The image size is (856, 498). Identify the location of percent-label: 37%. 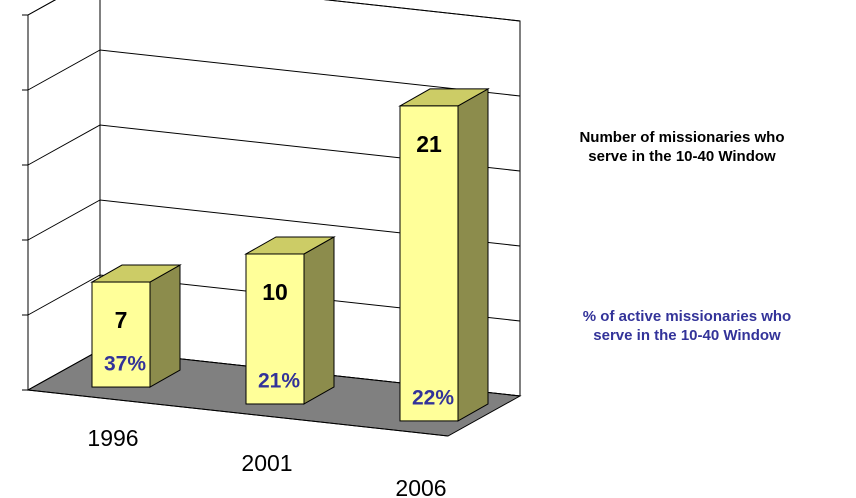
(125, 364).